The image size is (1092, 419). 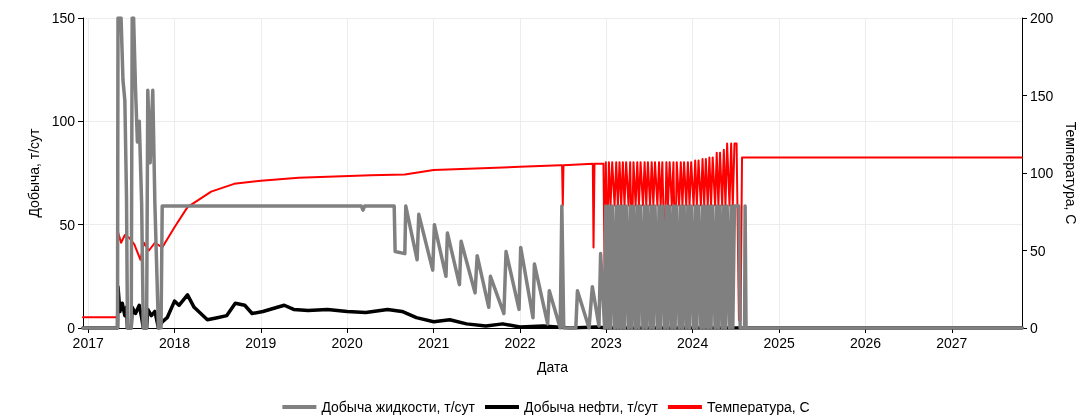 I want to click on x-tick-label: 2024, so click(x=693, y=343).